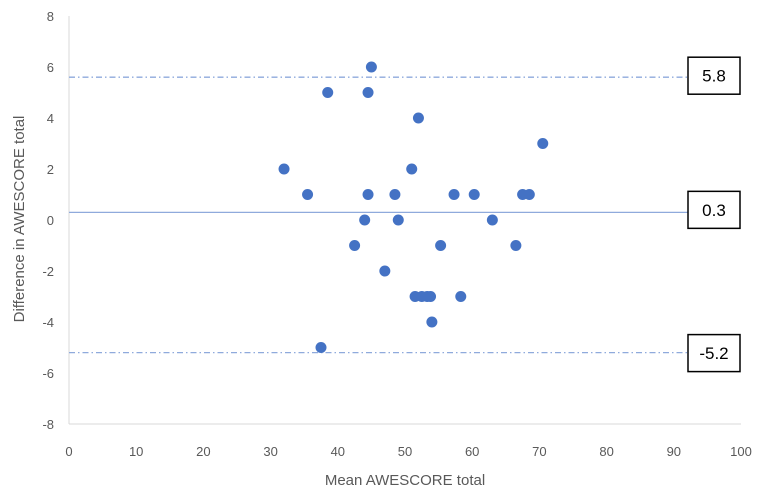  Describe the element at coordinates (674, 451) in the screenshot. I see `x-tick-label: 90` at that location.